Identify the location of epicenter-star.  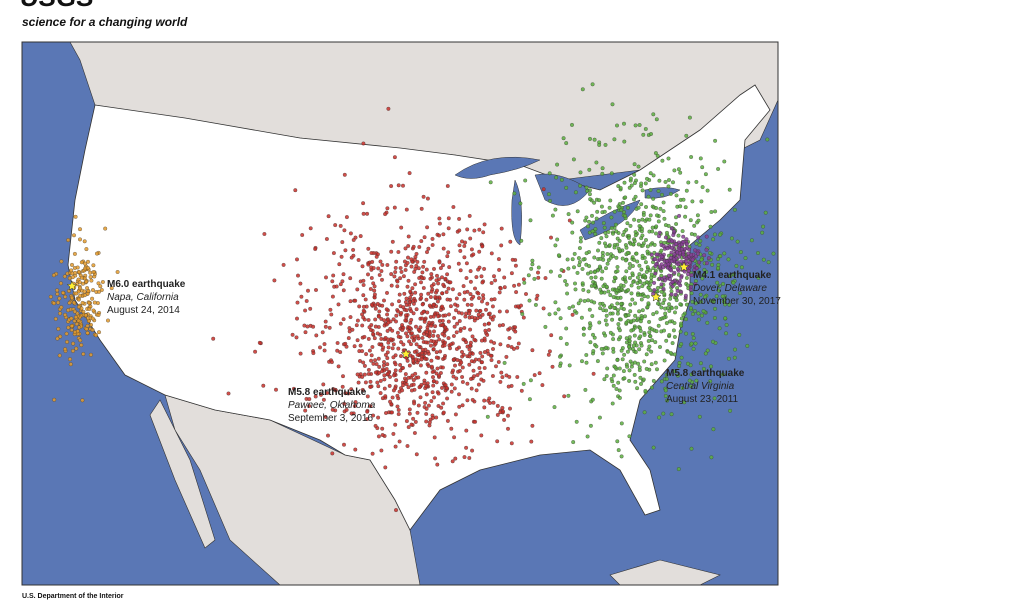
(72, 285).